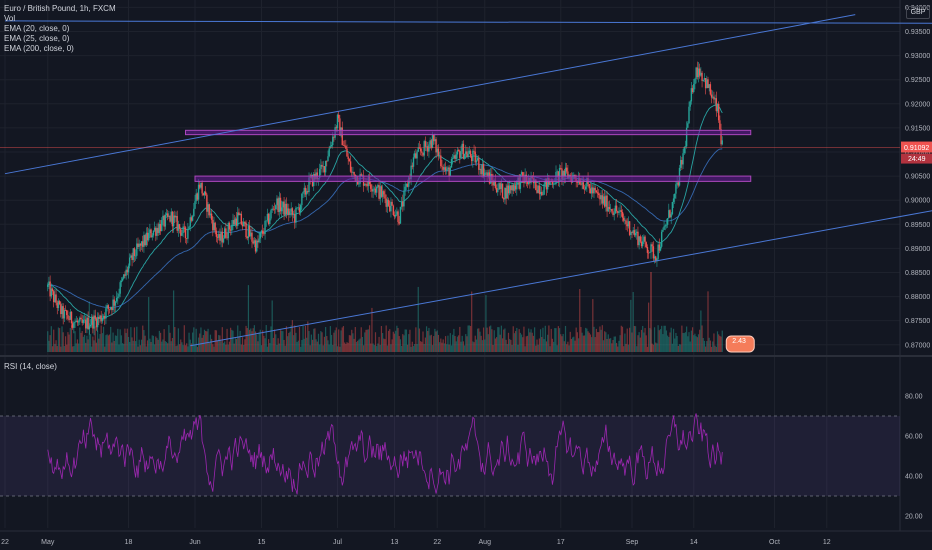  What do you see at coordinates (37, 38) in the screenshot?
I see `legend-ema-25: EMA (25, close, 0)` at bounding box center [37, 38].